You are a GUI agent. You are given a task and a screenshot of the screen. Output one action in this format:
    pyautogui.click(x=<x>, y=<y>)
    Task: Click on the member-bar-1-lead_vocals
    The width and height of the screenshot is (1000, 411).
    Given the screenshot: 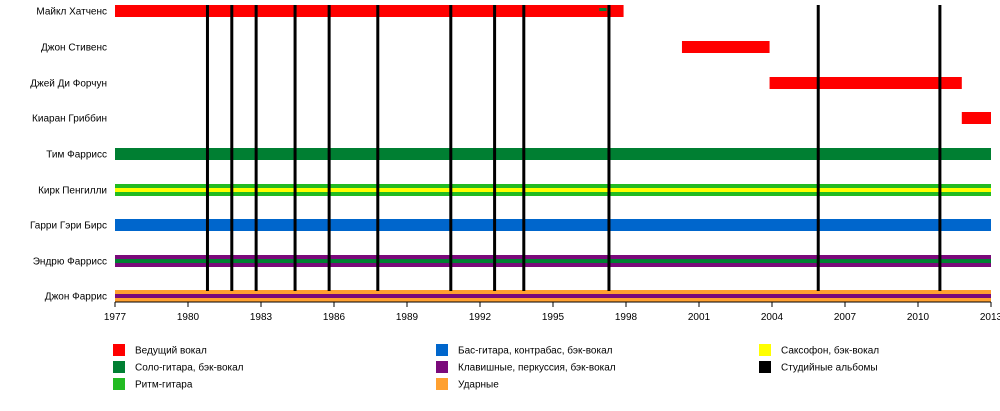 What is the action you would take?
    pyautogui.click(x=725, y=47)
    